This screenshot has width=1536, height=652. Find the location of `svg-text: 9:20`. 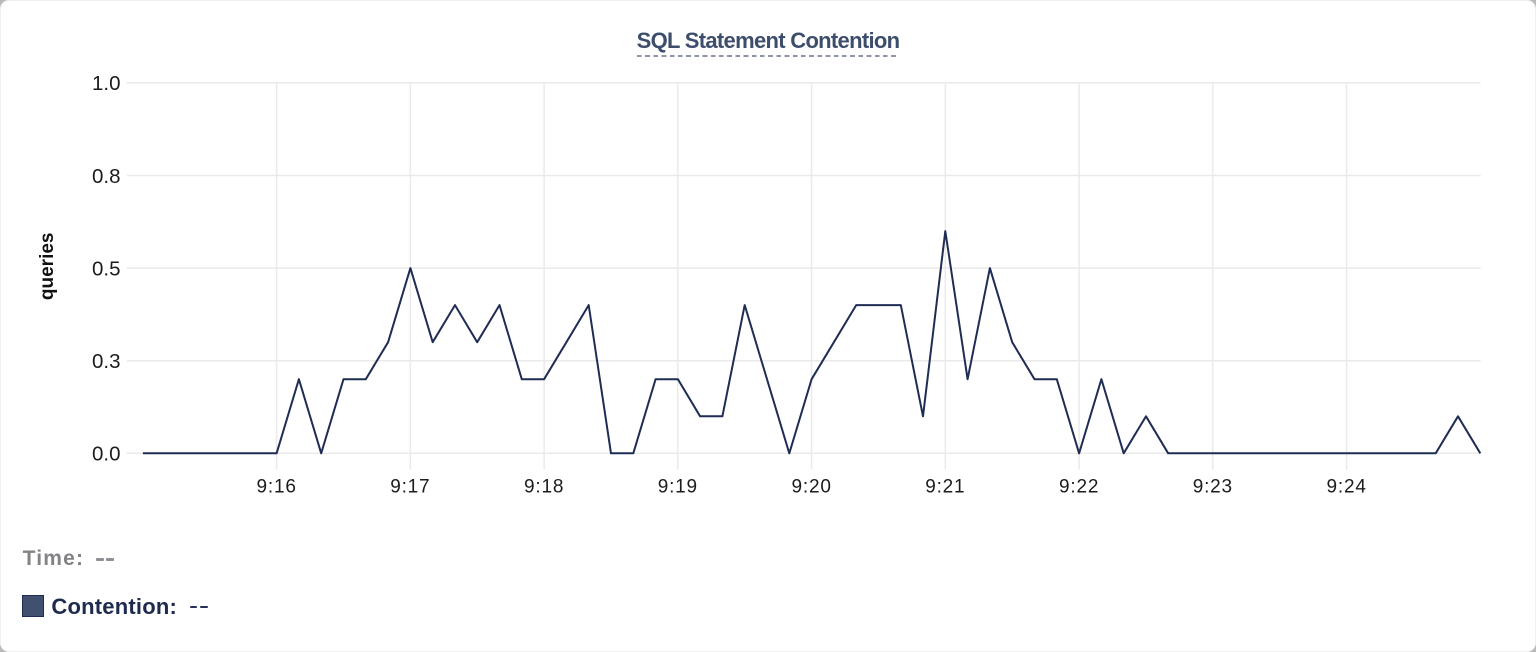

svg-text: 9:20 is located at coordinates (812, 487).